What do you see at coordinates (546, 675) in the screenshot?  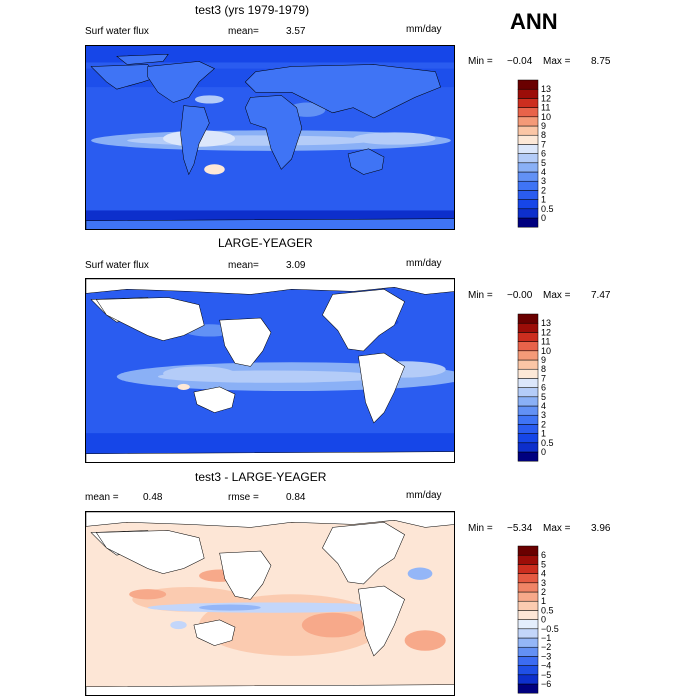 I see `colorbar-tick-label: −5` at bounding box center [546, 675].